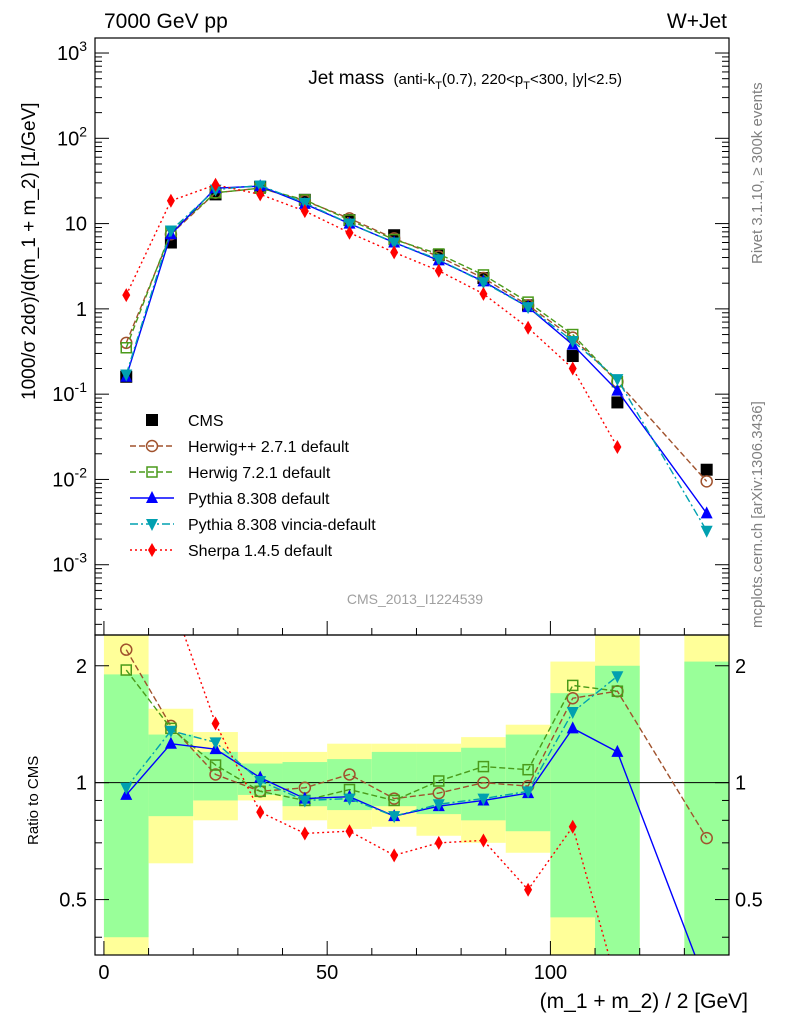  Describe the element at coordinates (72, 51) in the screenshot. I see `y-tick-label: 10³` at that location.